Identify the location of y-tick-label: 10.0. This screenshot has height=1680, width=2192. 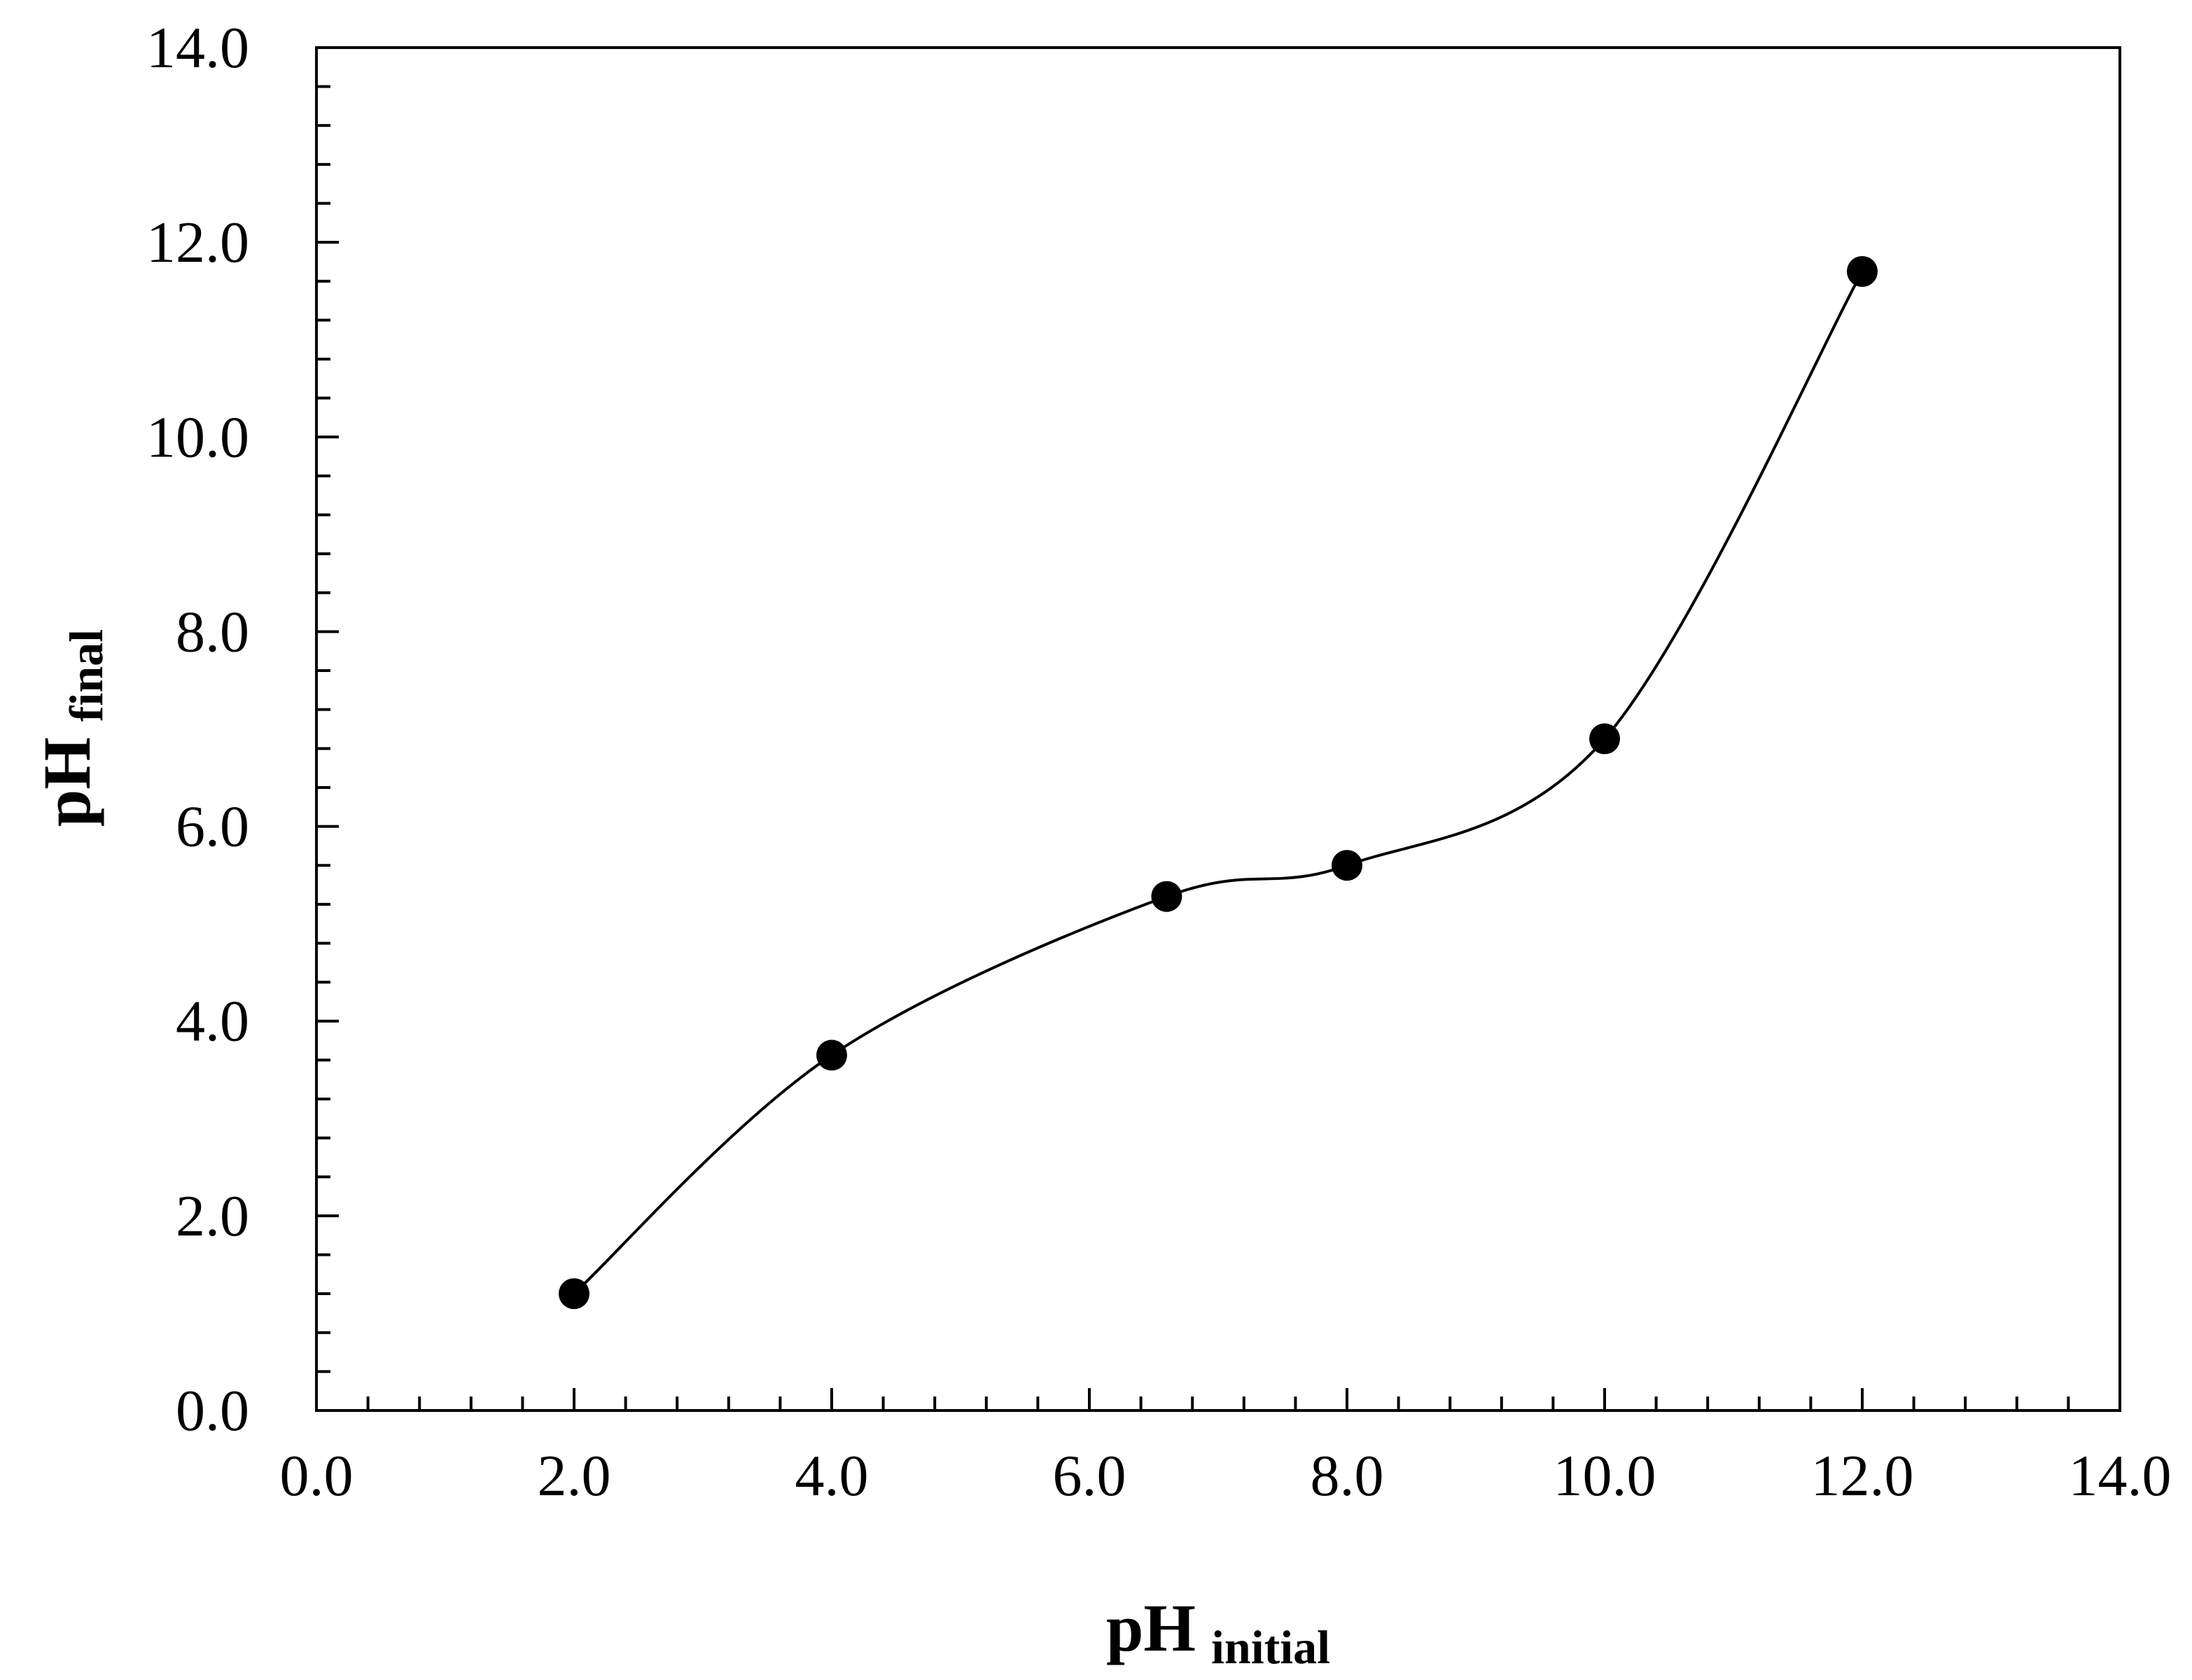
(197, 437).